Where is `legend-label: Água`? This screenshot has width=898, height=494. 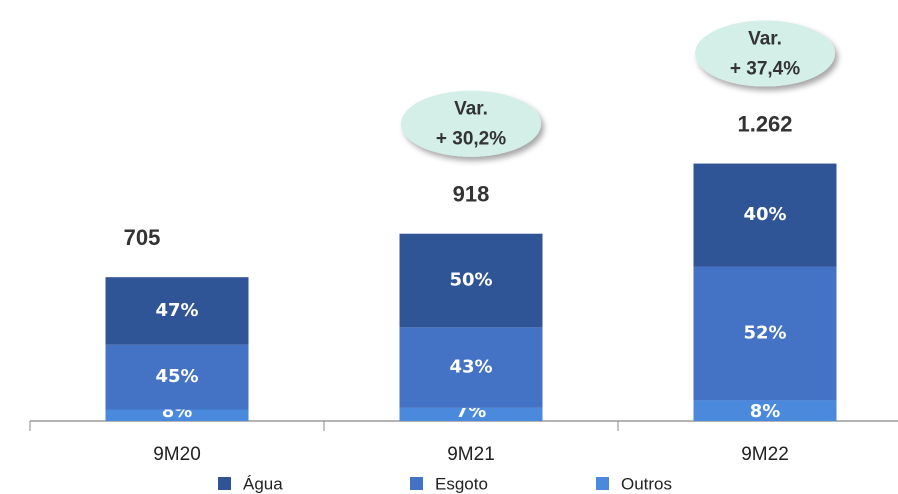 legend-label: Água is located at coordinates (263, 483).